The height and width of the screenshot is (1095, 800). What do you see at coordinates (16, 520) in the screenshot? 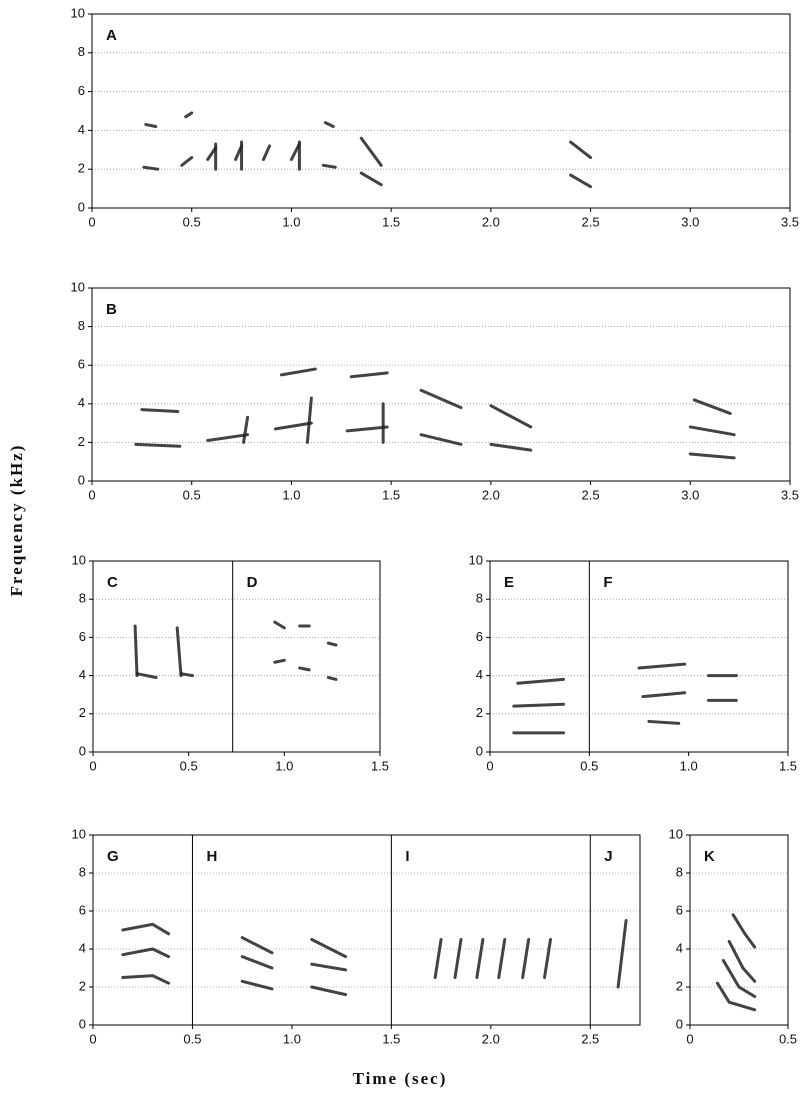
I see `y-axis-title: Frequency (kHz)` at bounding box center [16, 520].